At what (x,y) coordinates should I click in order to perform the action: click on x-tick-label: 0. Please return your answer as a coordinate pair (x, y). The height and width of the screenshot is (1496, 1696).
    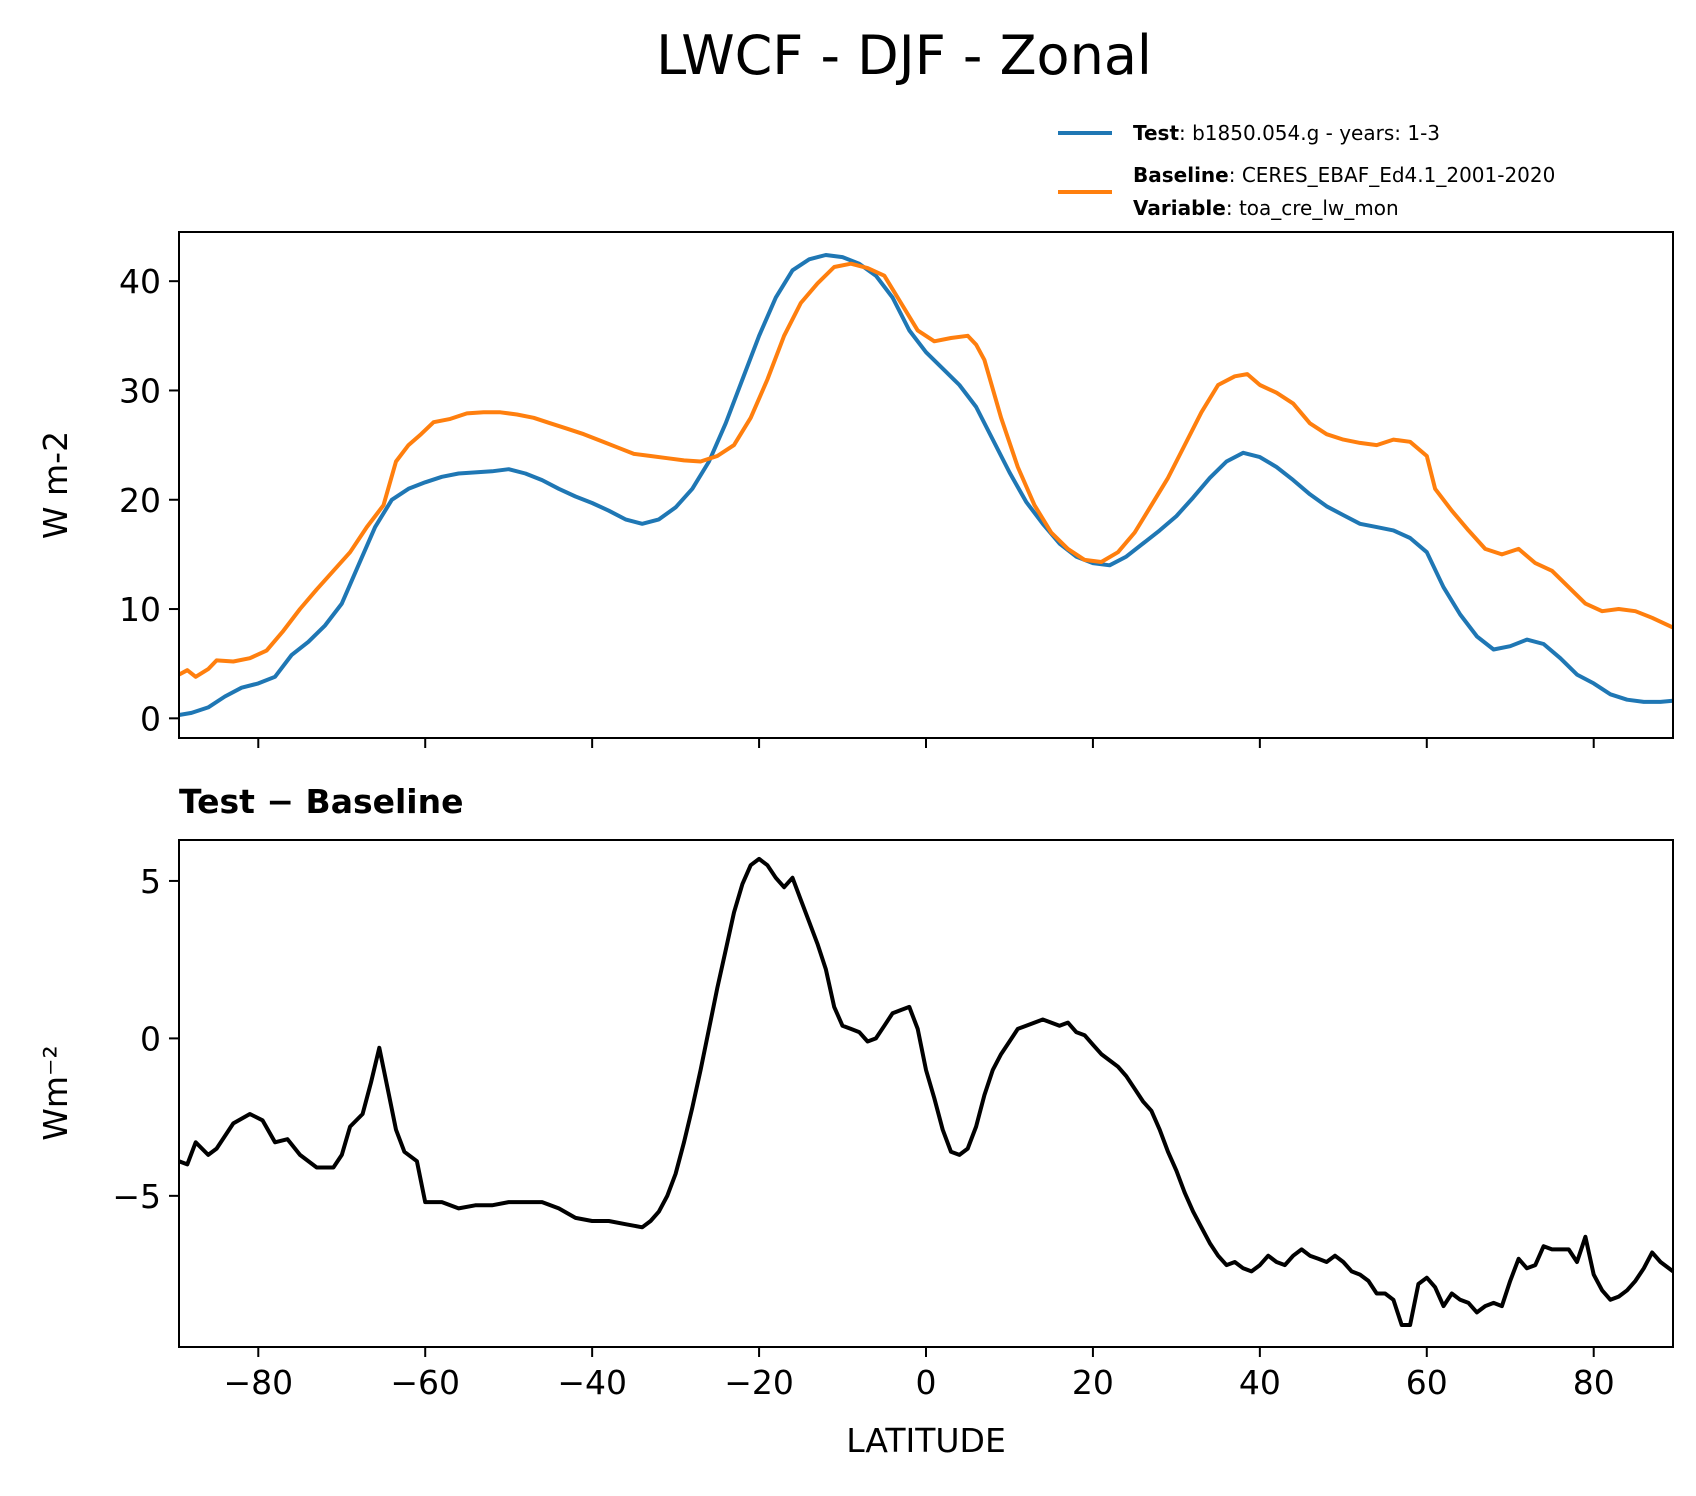
    Looking at the image, I should click on (926, 1382).